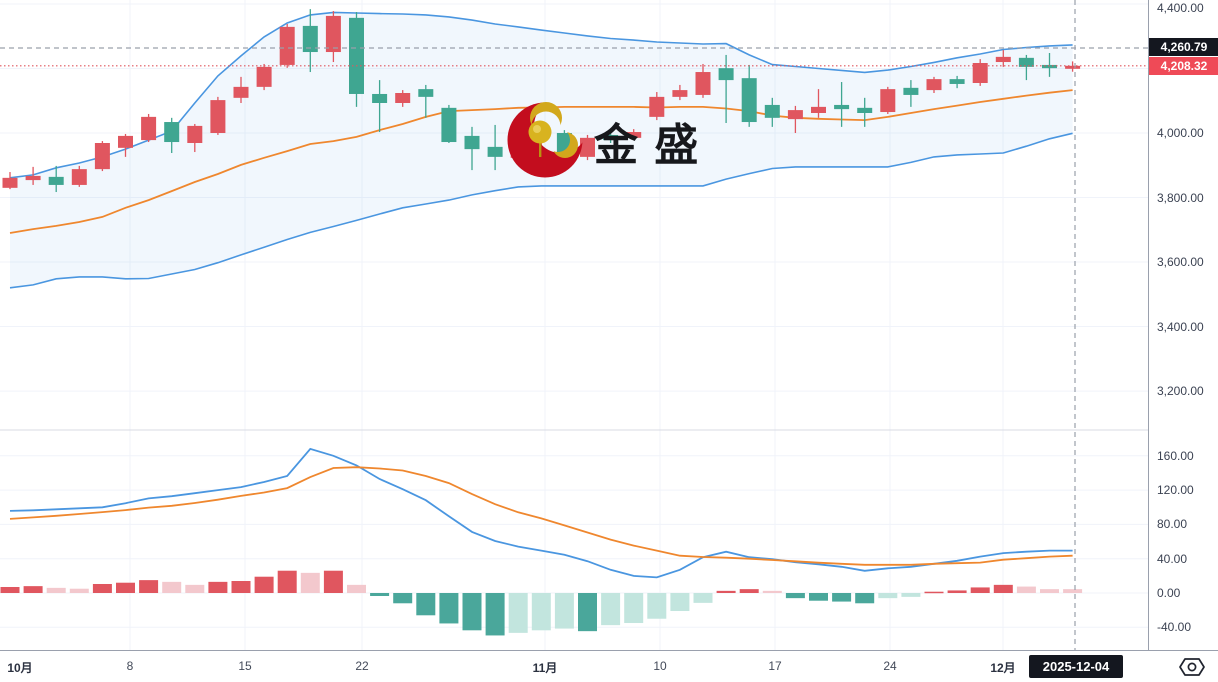 Image resolution: width=1218 pixels, height=682 pixels. What do you see at coordinates (1003, 668) in the screenshot?
I see `time-tick-label: 12月` at bounding box center [1003, 668].